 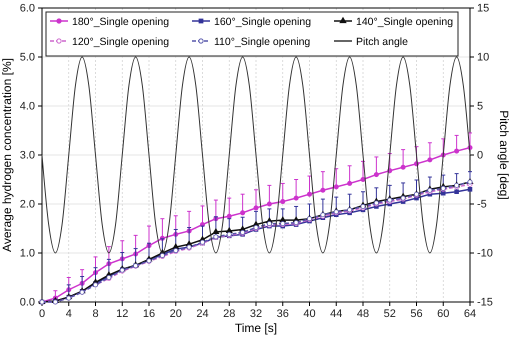 I want to click on legend-label: 160°_Single opening, so click(x=263, y=22).